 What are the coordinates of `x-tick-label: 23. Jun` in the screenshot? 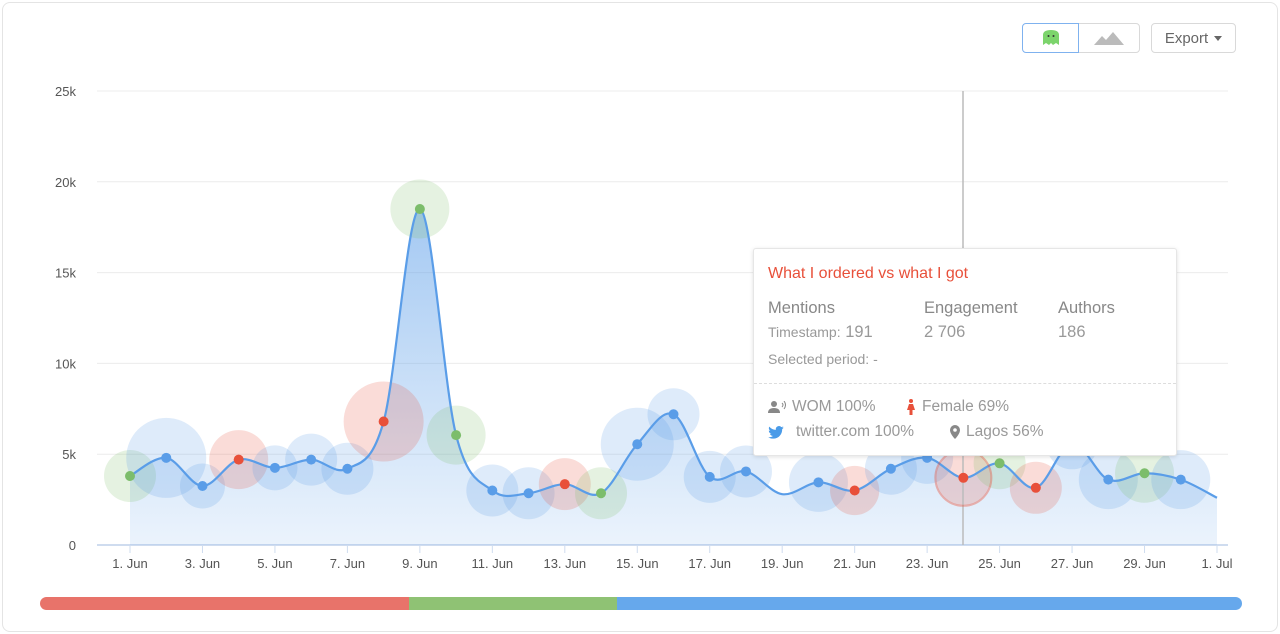 It's located at (927, 563).